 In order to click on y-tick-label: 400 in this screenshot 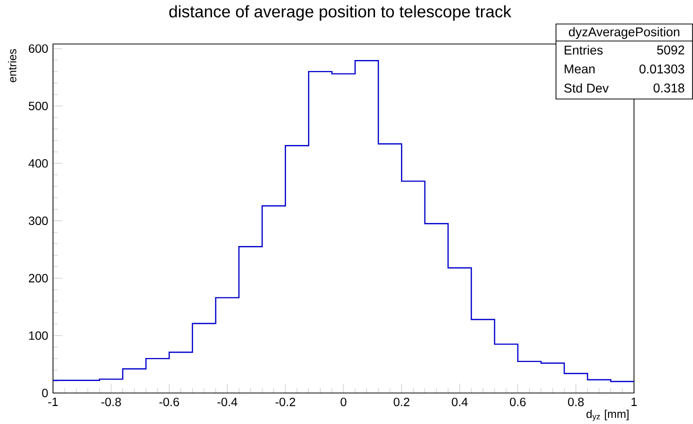, I will do `click(38, 163)`.